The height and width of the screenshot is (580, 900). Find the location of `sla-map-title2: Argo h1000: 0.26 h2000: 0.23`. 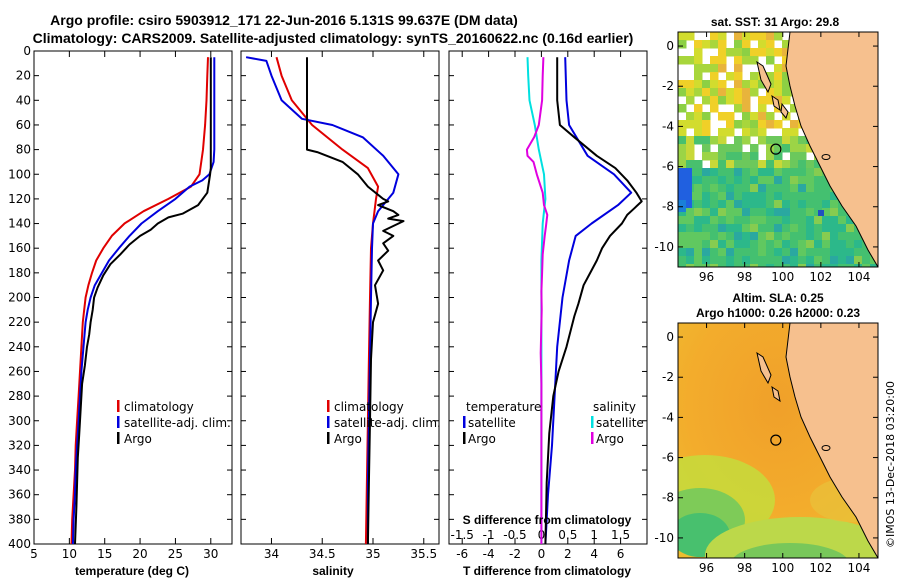

sla-map-title2: Argo h1000: 0.26 h2000: 0.23 is located at coordinates (778, 313).